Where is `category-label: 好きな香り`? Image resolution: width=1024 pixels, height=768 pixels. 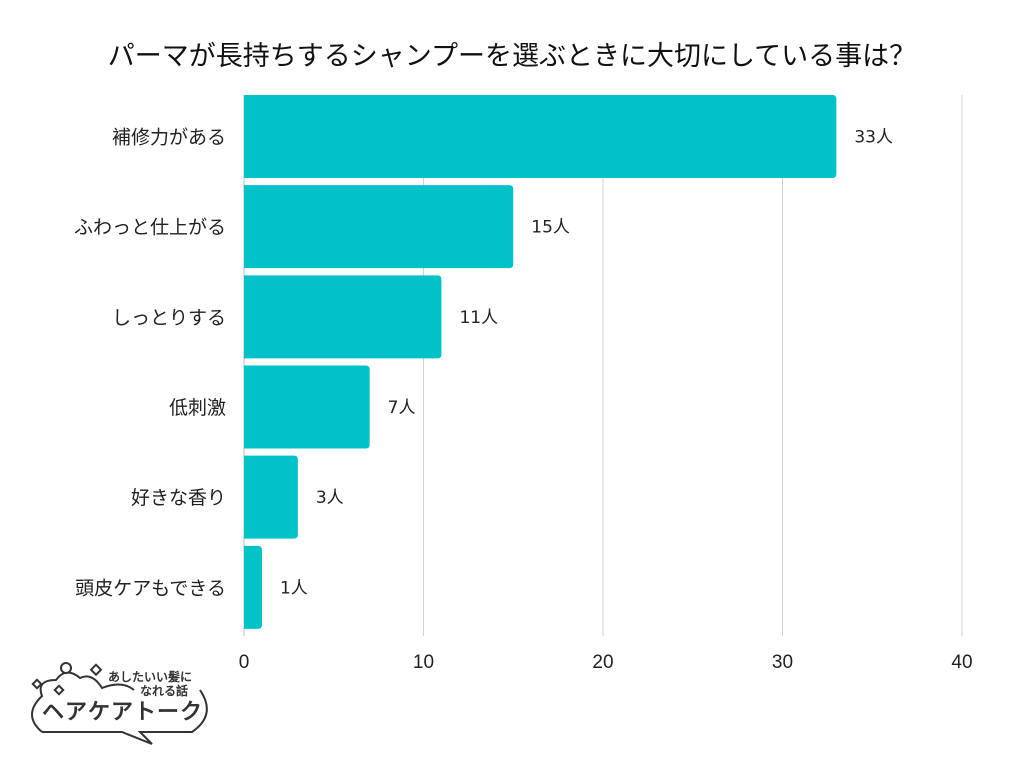
category-label: 好きな香り is located at coordinates (178, 498).